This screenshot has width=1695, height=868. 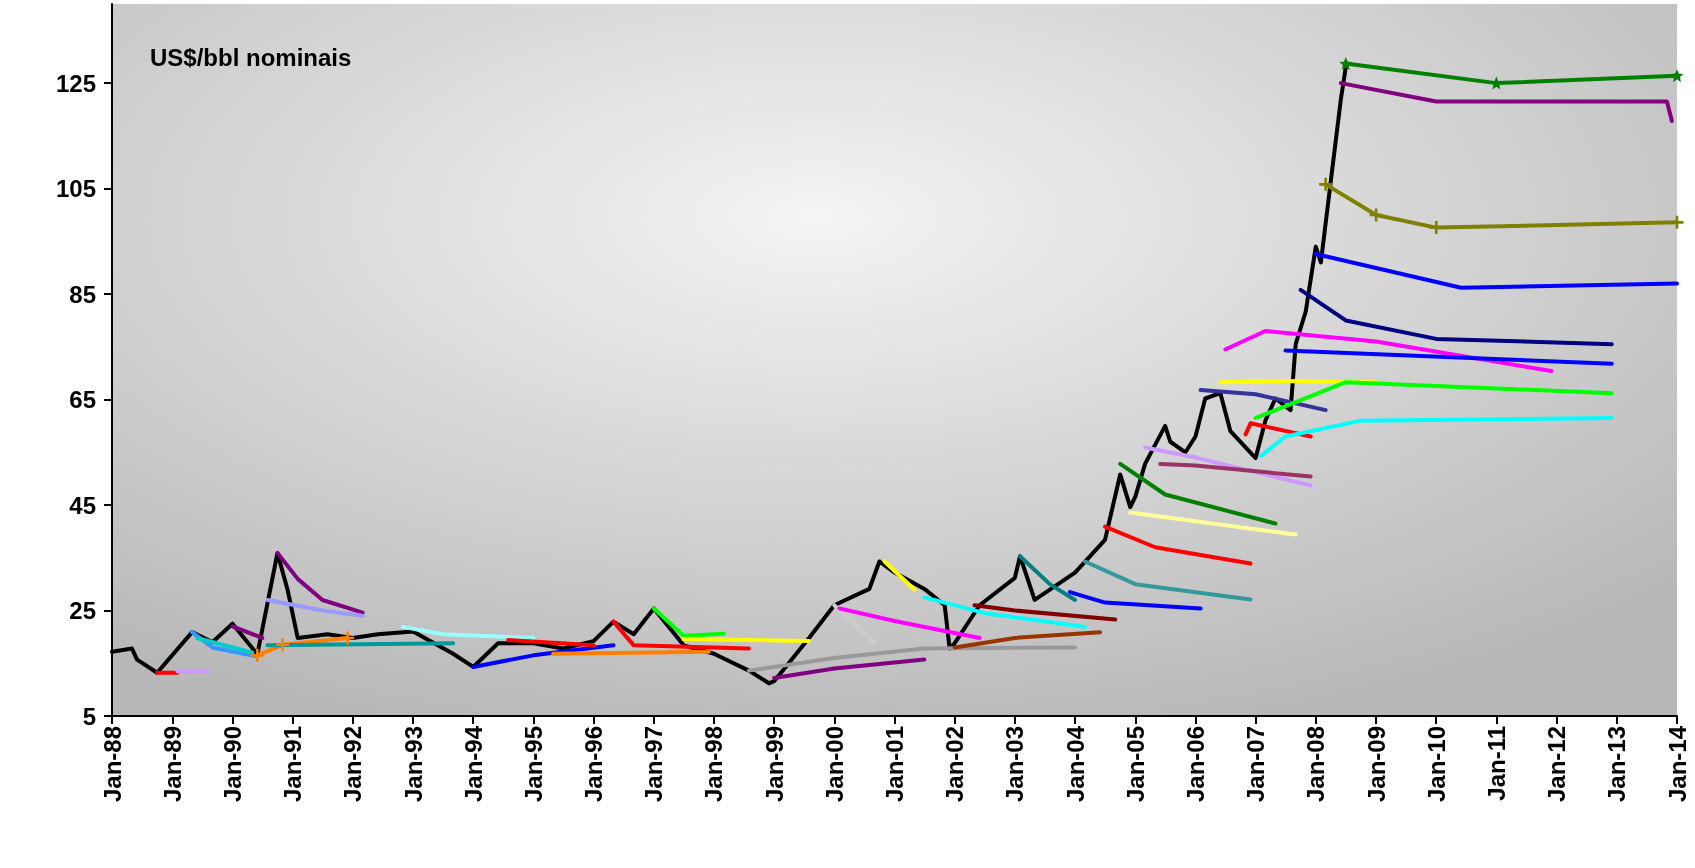 What do you see at coordinates (1195, 764) in the screenshot?
I see `x-tick-label: Jan-06` at bounding box center [1195, 764].